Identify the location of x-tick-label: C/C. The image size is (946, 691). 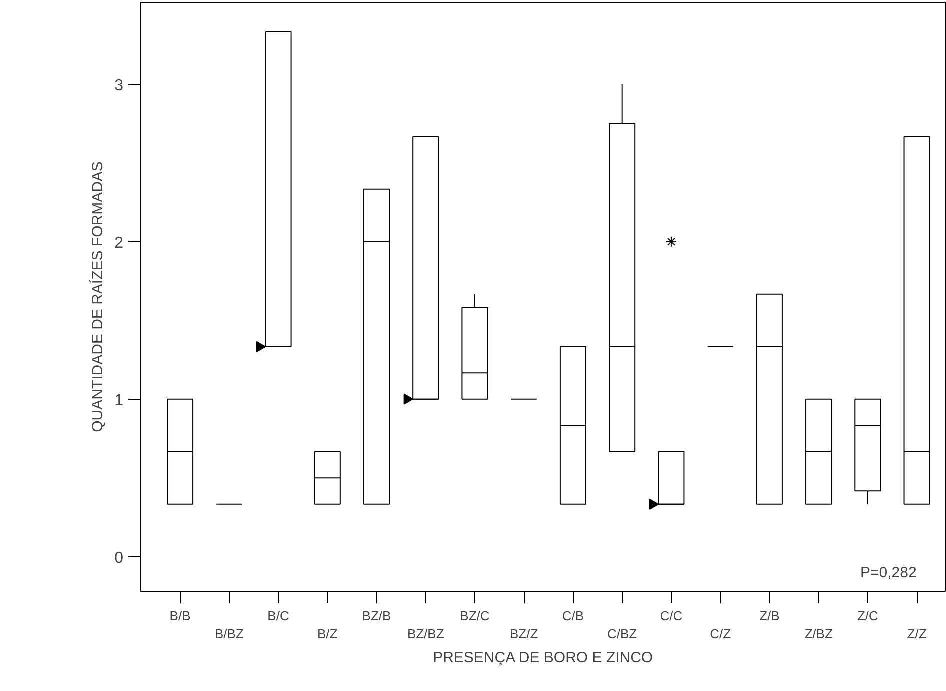
(671, 616).